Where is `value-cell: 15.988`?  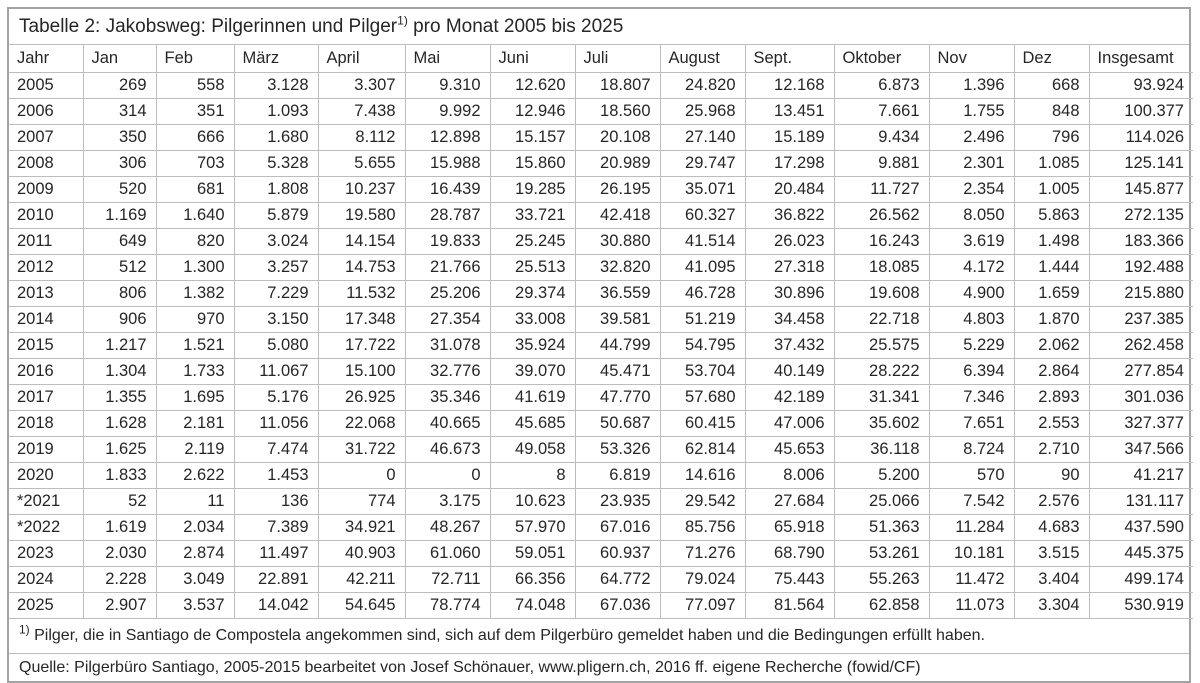 value-cell: 15.988 is located at coordinates (447, 163).